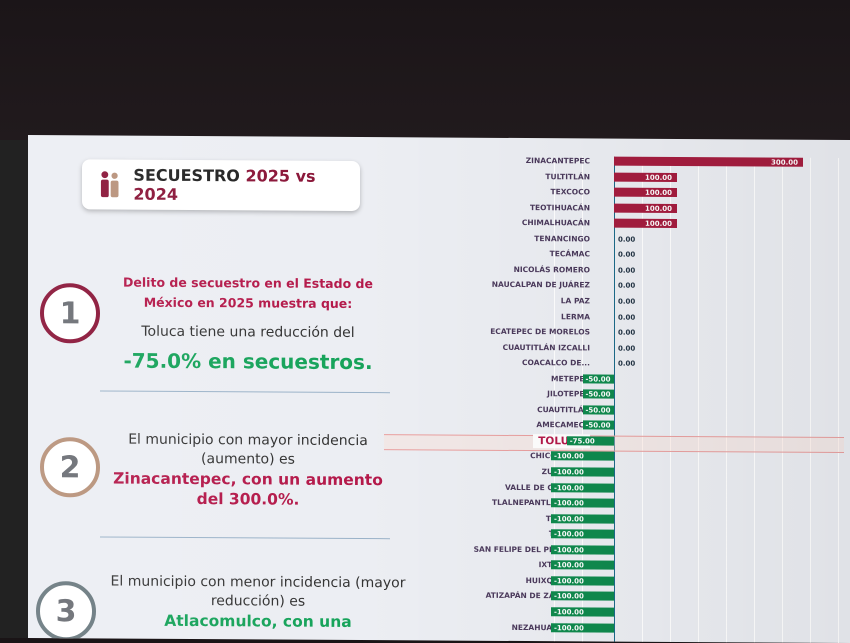 The image size is (850, 643). What do you see at coordinates (785, 162) in the screenshot?
I see `data-label: 300.00` at bounding box center [785, 162].